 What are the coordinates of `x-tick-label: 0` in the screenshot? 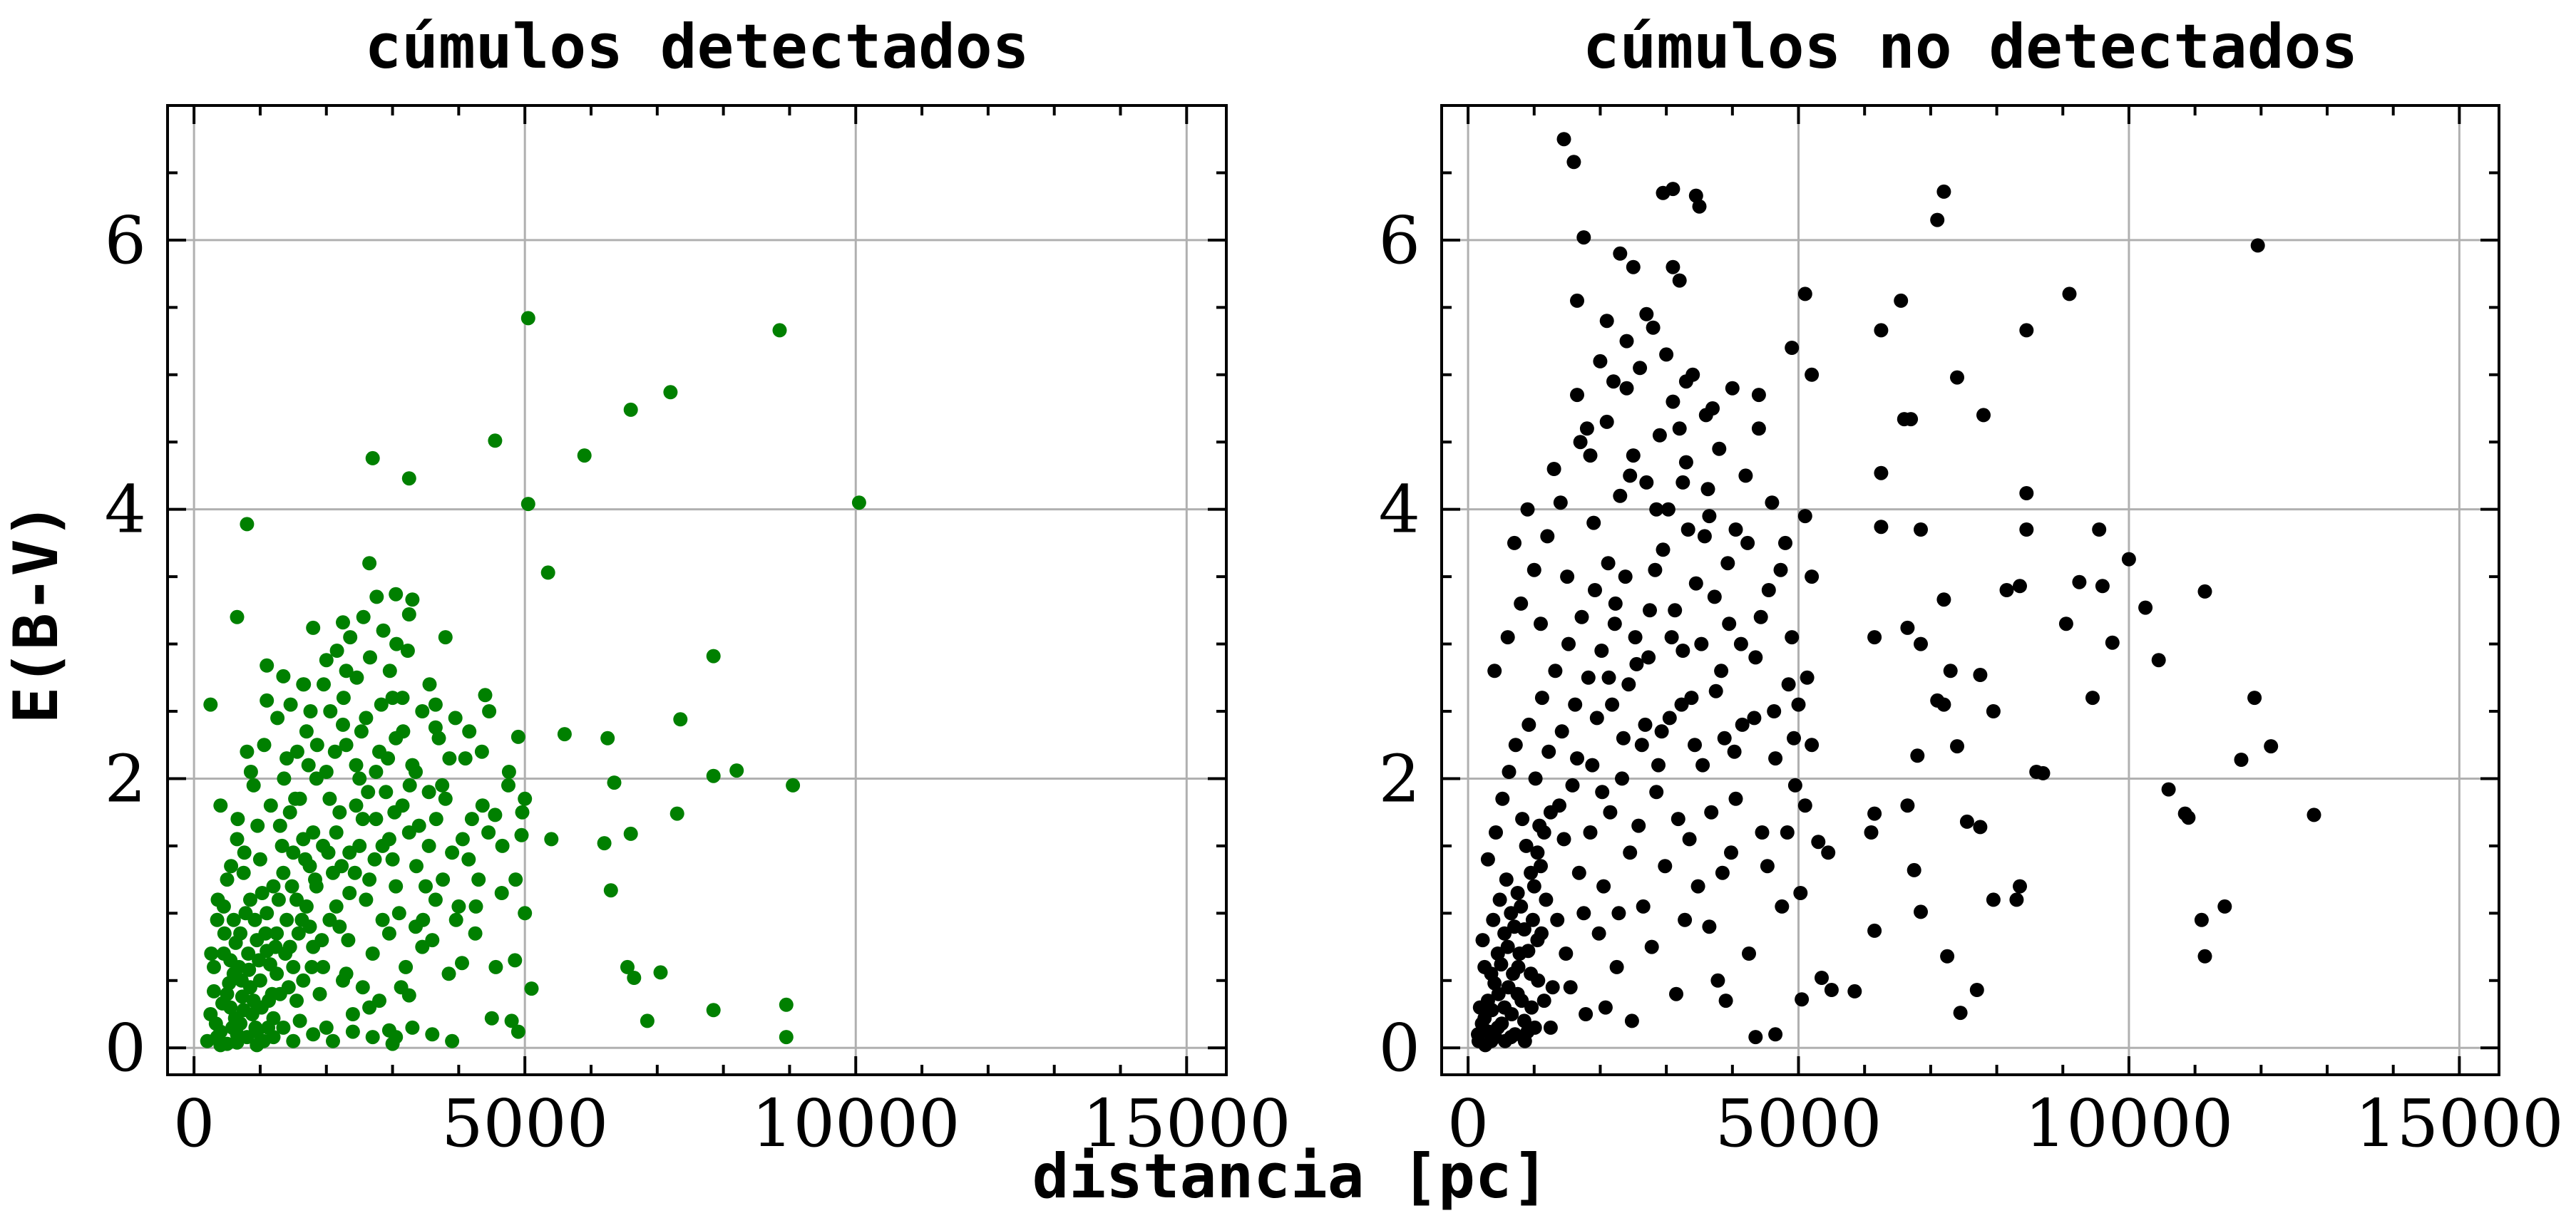 It's located at (1468, 1123).